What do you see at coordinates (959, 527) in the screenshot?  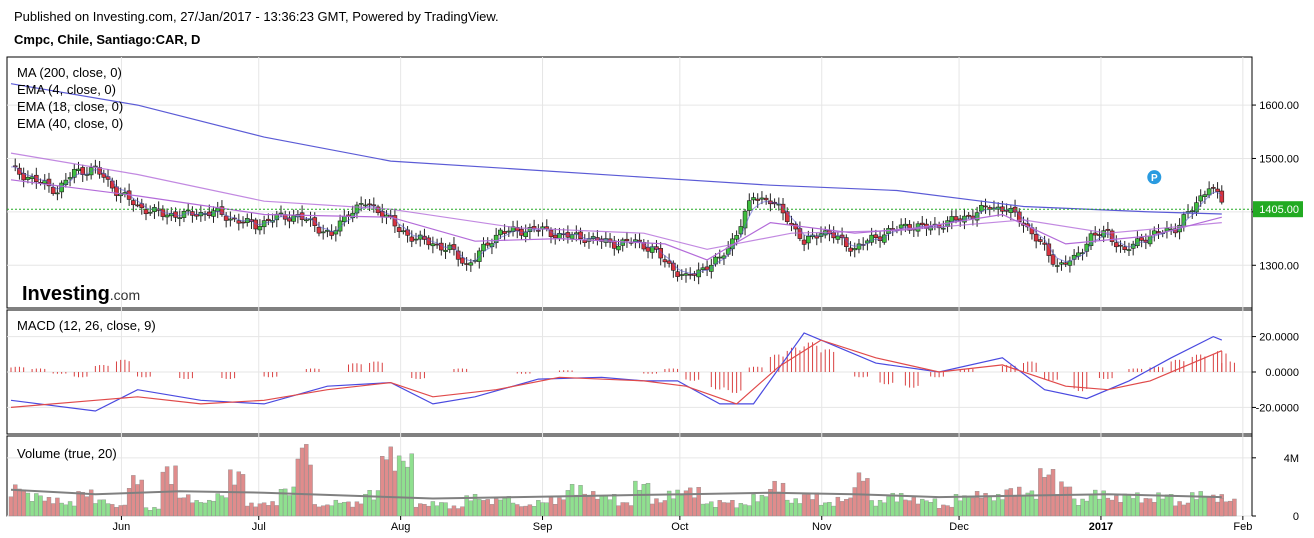 I see `x-tick-label: Dec` at bounding box center [959, 527].